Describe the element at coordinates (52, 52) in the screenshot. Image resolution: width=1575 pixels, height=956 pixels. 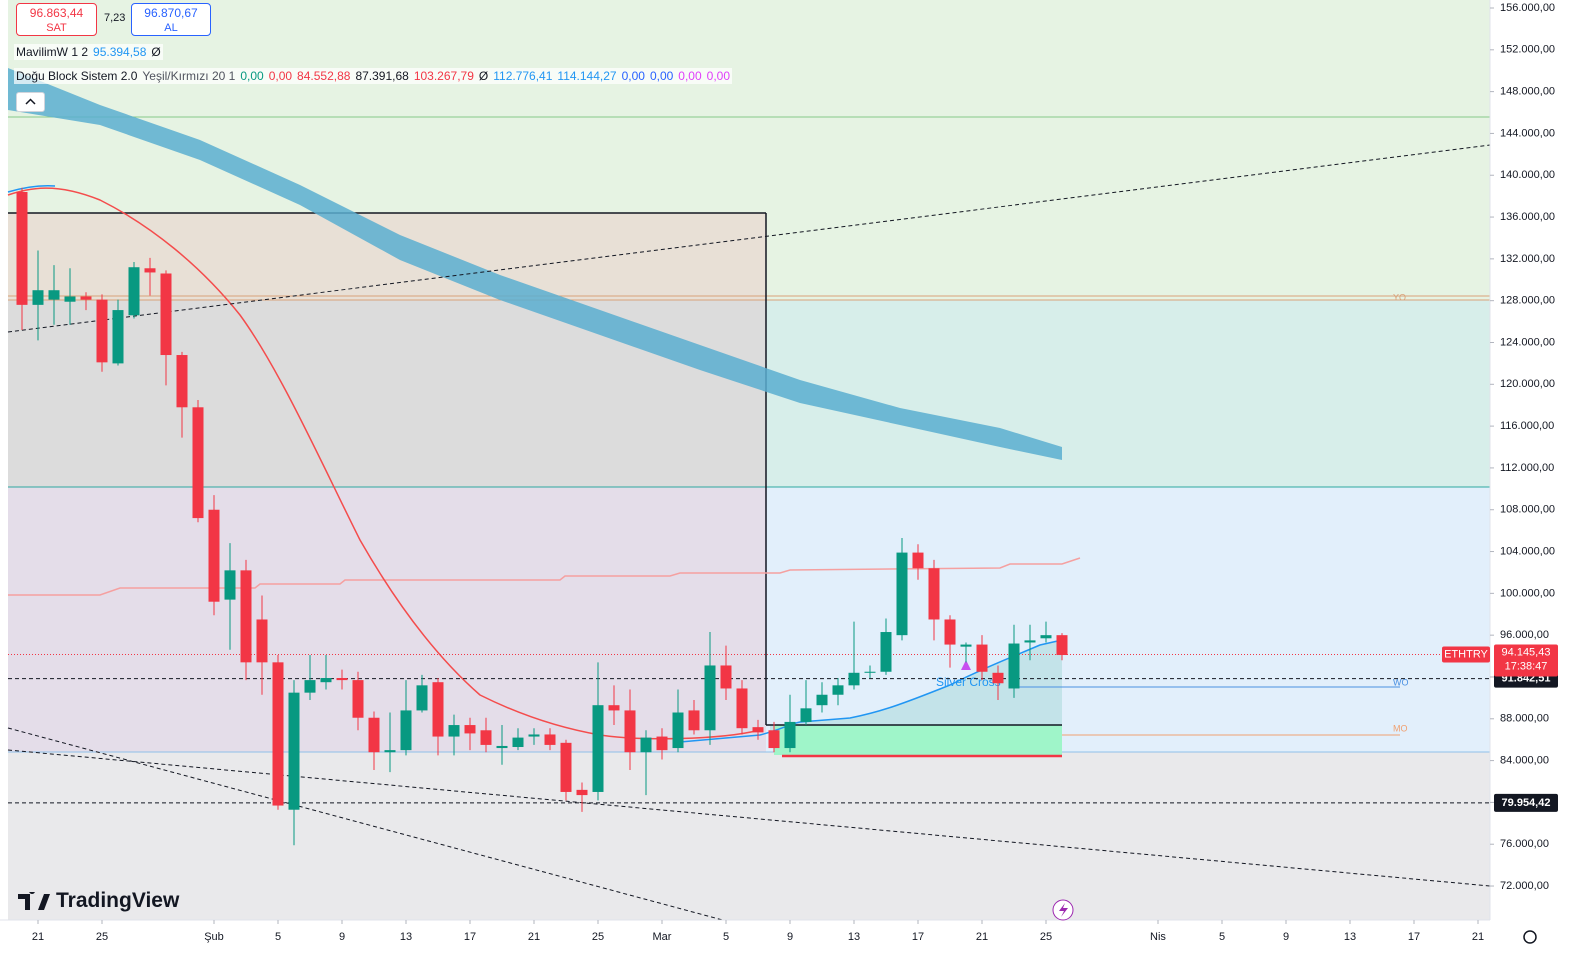
I see `indicator-name: MavilimW 1 2` at that location.